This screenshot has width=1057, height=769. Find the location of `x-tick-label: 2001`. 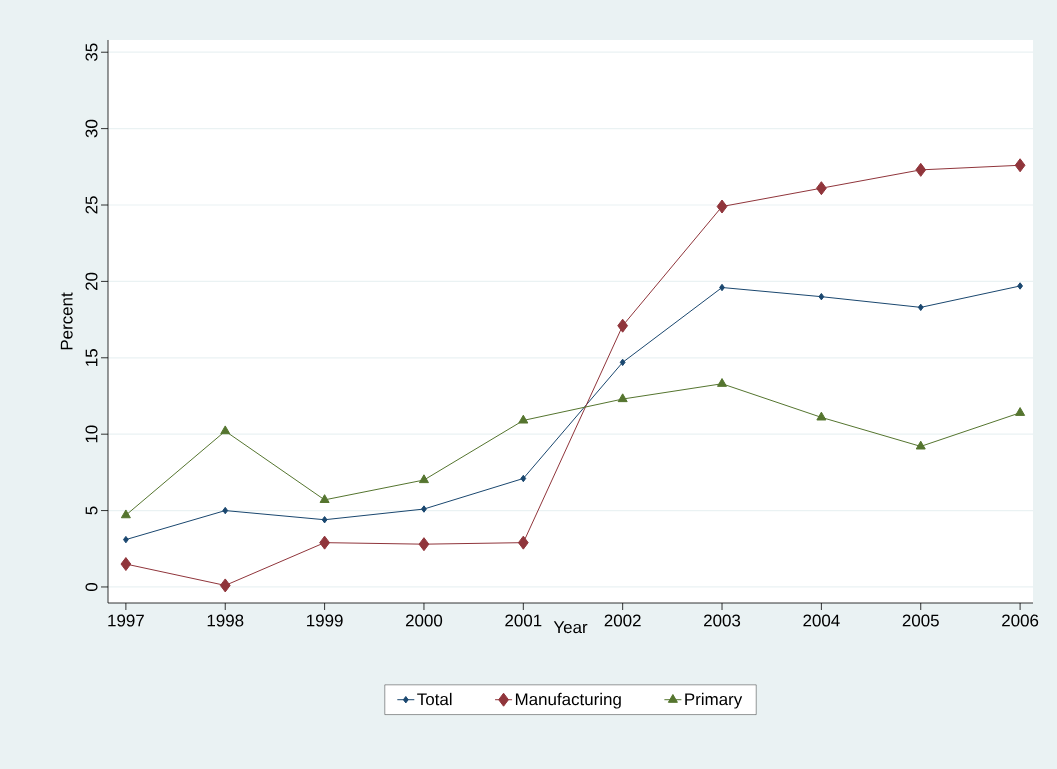

x-tick-label: 2001 is located at coordinates (523, 620).